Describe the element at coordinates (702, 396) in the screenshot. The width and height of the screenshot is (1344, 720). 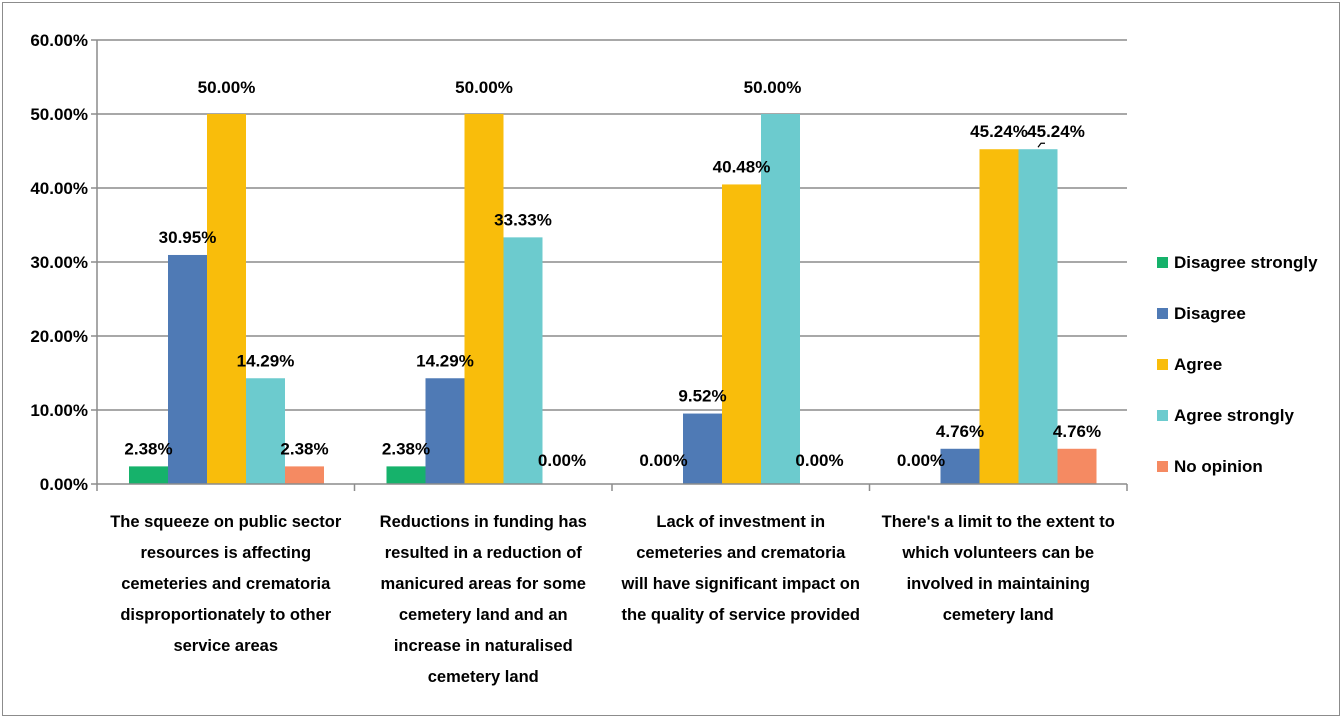
I see `data-label: 9.52%` at that location.